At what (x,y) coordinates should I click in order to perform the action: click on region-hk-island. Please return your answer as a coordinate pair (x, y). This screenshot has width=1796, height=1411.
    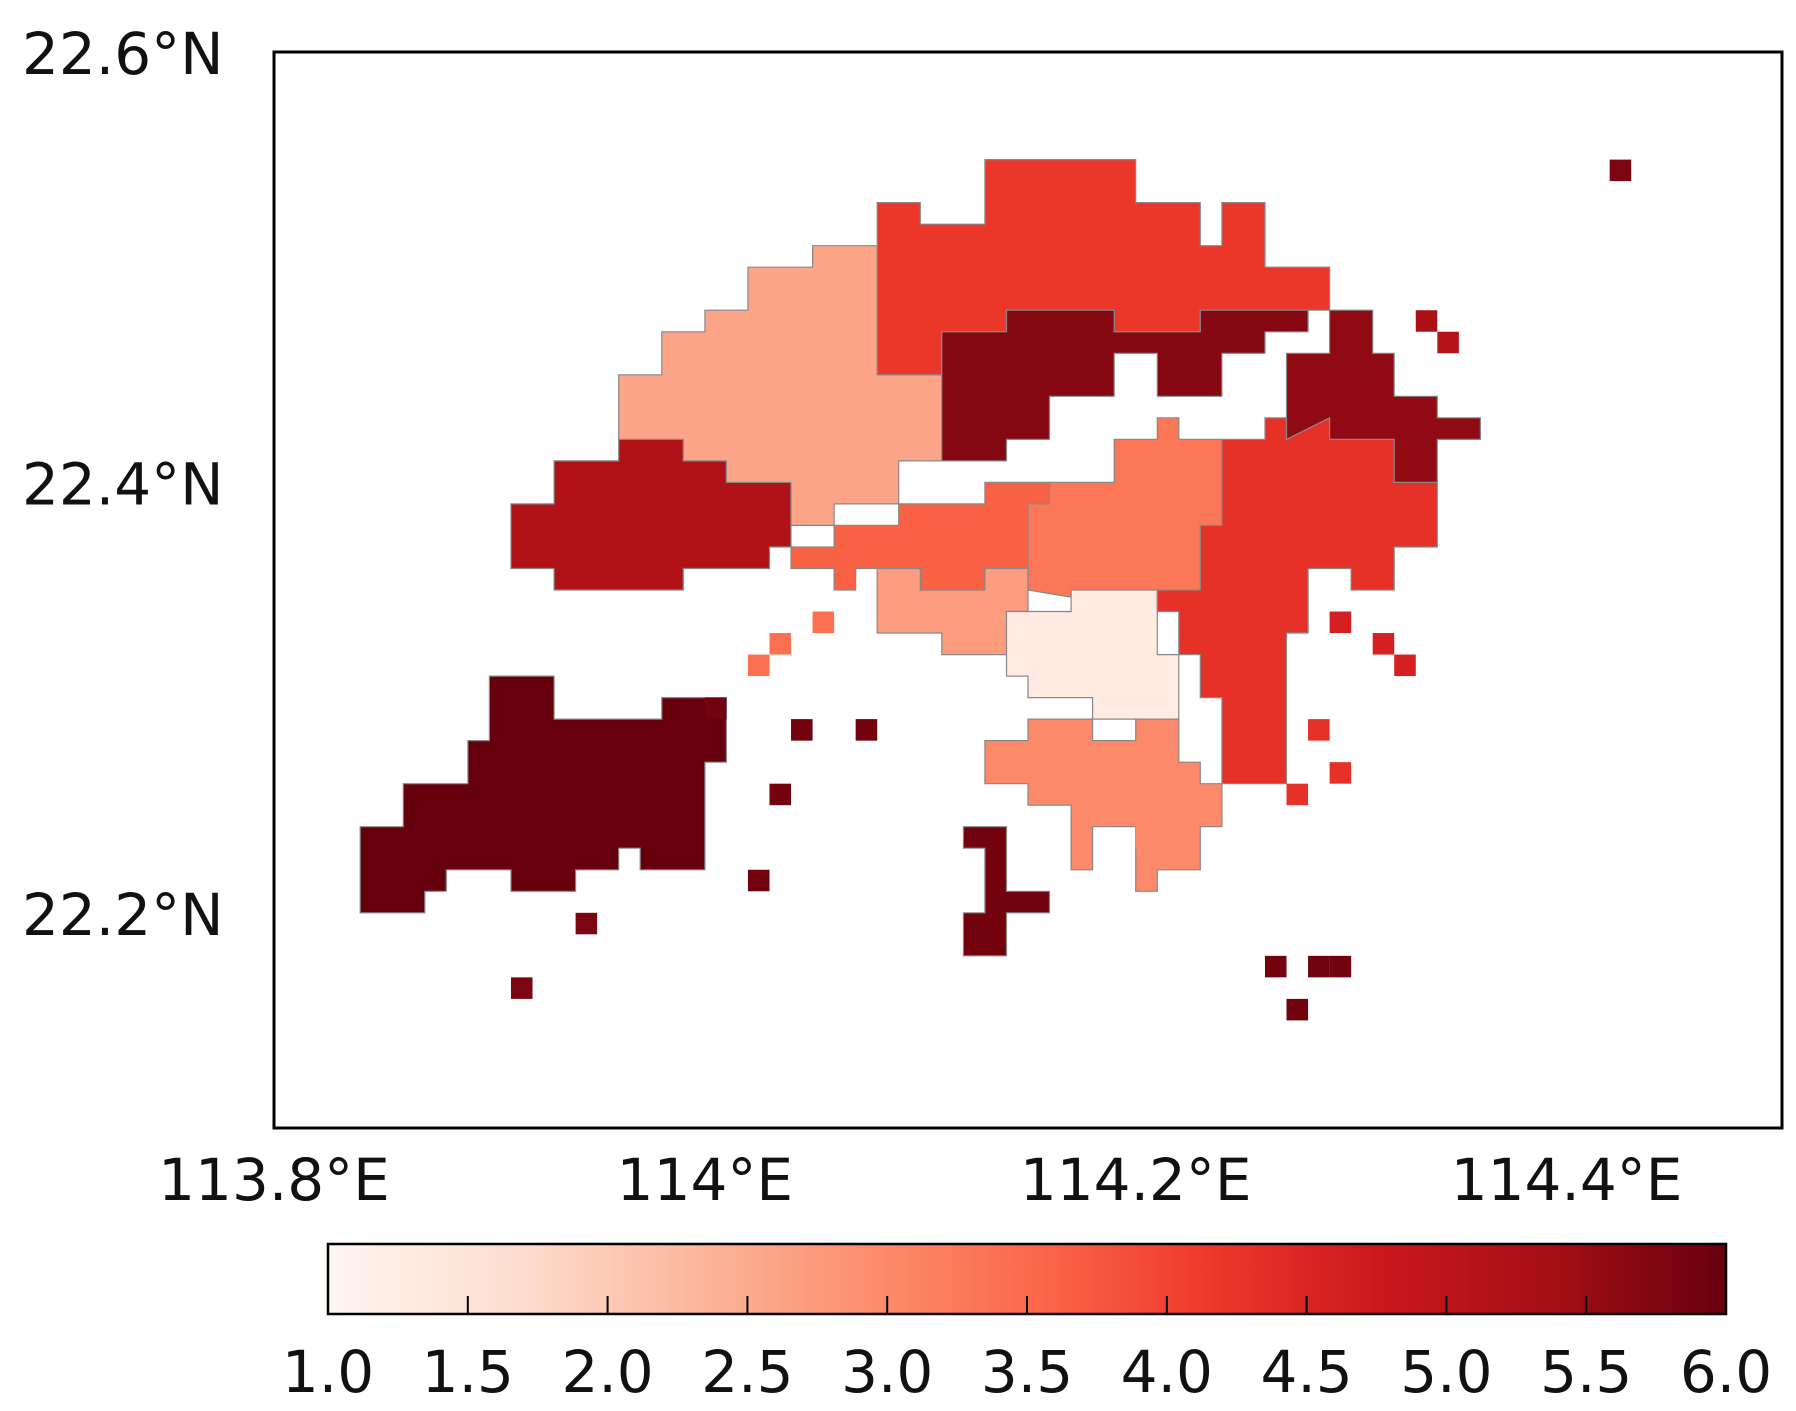
    Looking at the image, I should click on (1103, 805).